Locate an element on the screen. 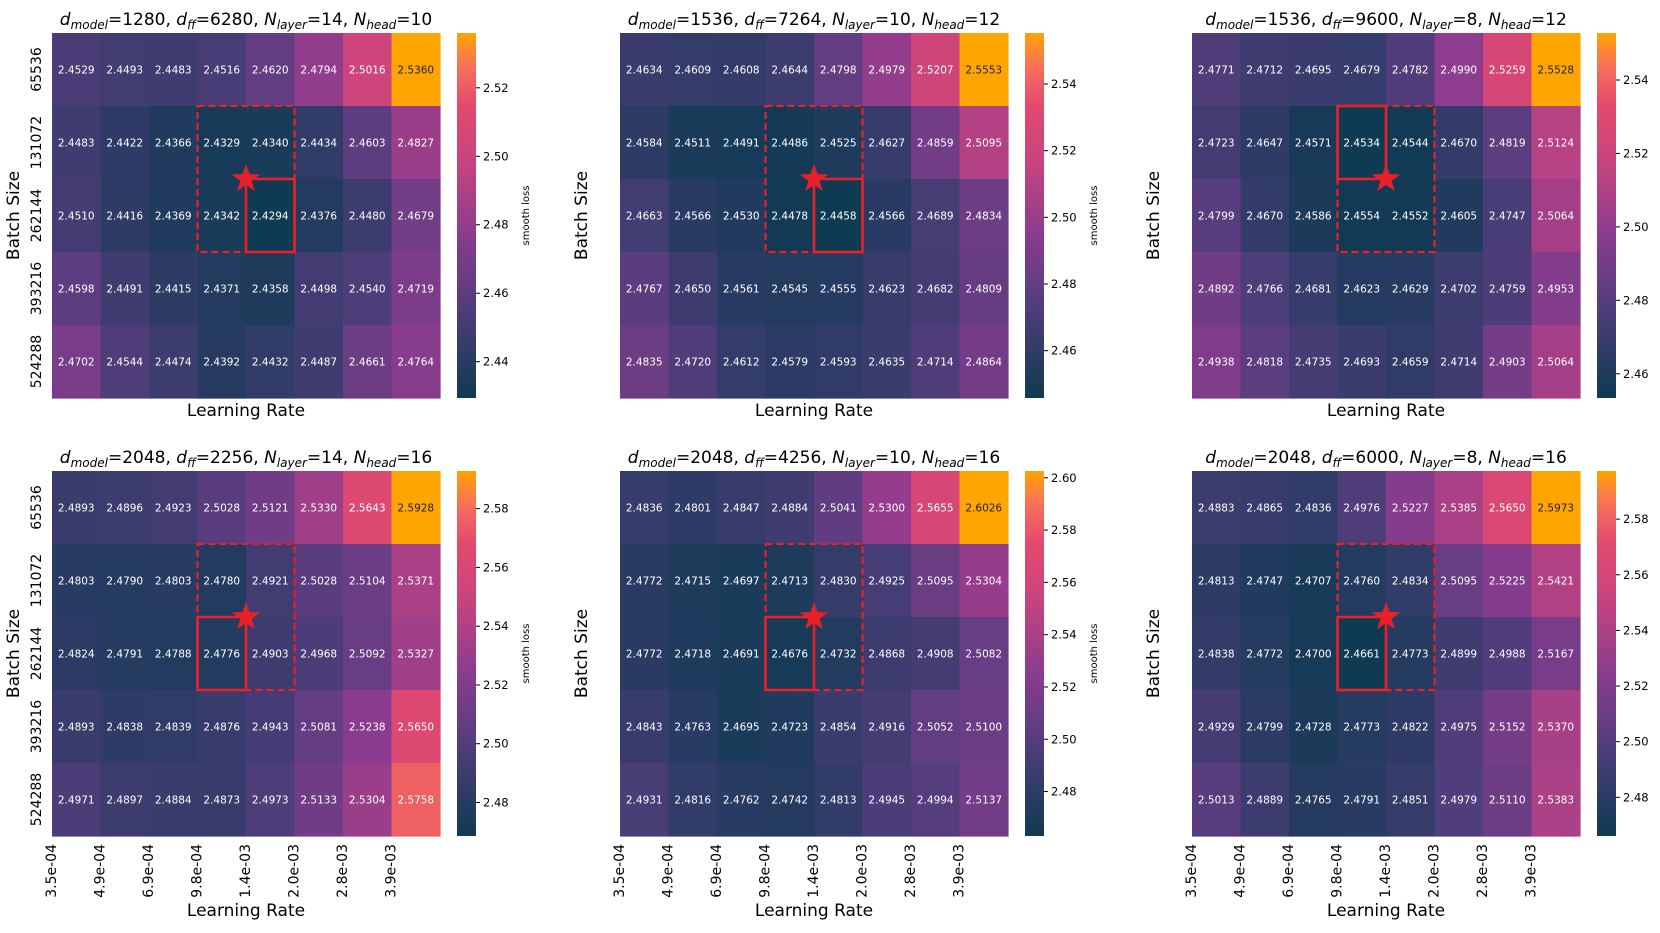 The height and width of the screenshot is (933, 1660). cell-value-label: 2.4712 is located at coordinates (1264, 71).